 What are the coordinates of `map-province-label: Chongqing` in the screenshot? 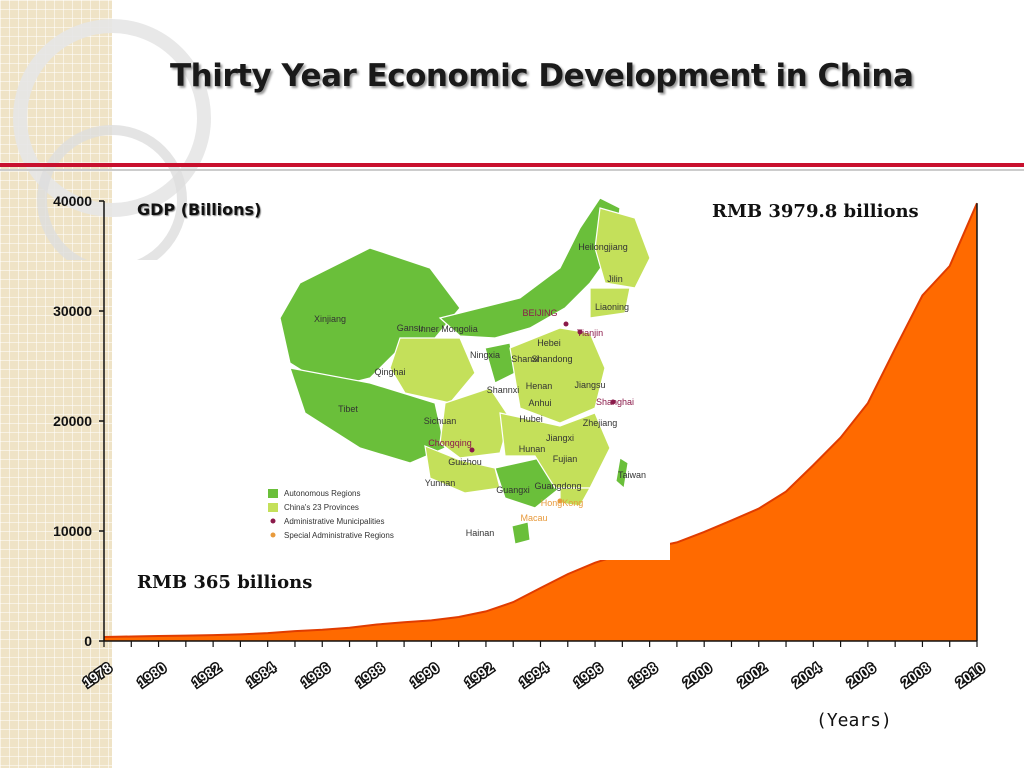 It's located at (450, 443).